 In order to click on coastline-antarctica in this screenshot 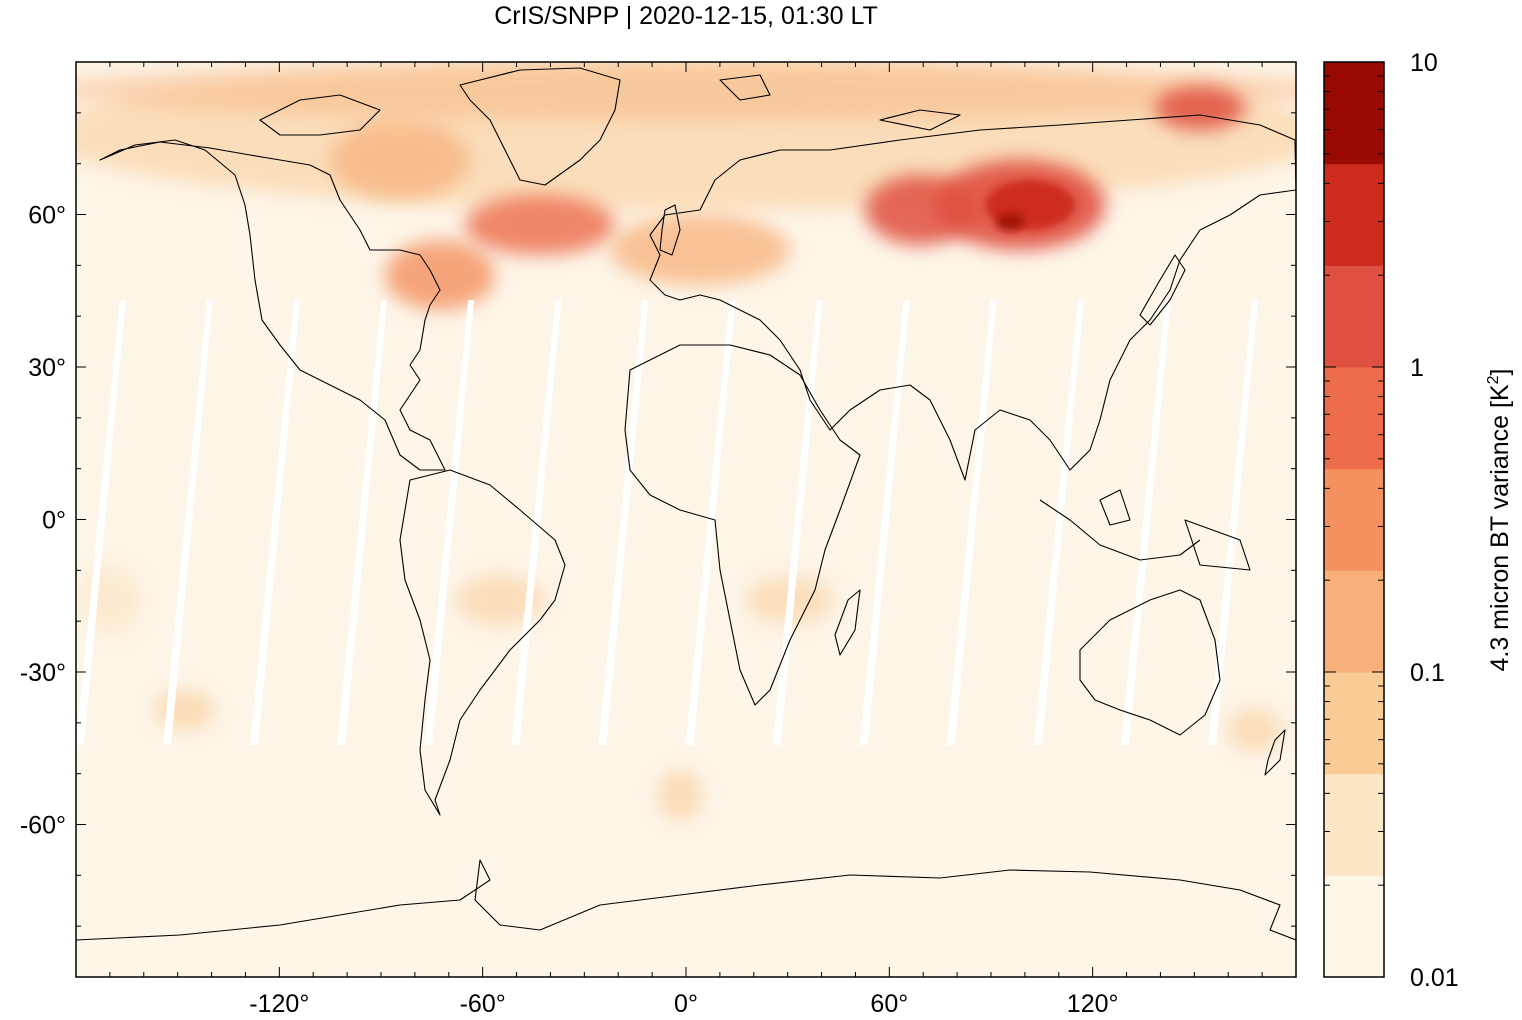, I will do `click(686, 900)`.